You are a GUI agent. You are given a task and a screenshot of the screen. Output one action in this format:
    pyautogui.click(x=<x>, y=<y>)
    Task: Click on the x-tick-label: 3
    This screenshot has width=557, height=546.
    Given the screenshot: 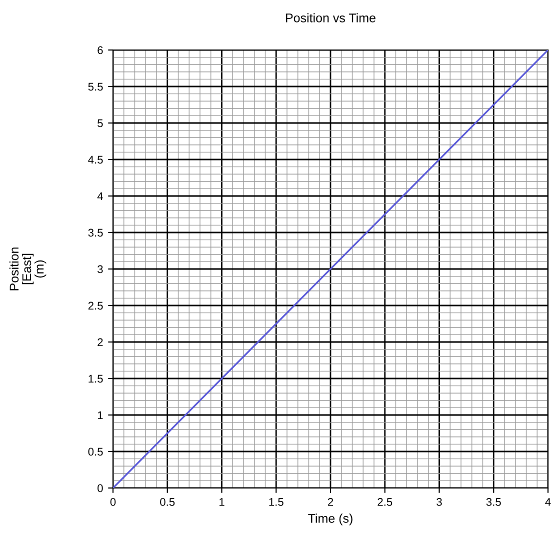 What is the action you would take?
    pyautogui.click(x=439, y=502)
    